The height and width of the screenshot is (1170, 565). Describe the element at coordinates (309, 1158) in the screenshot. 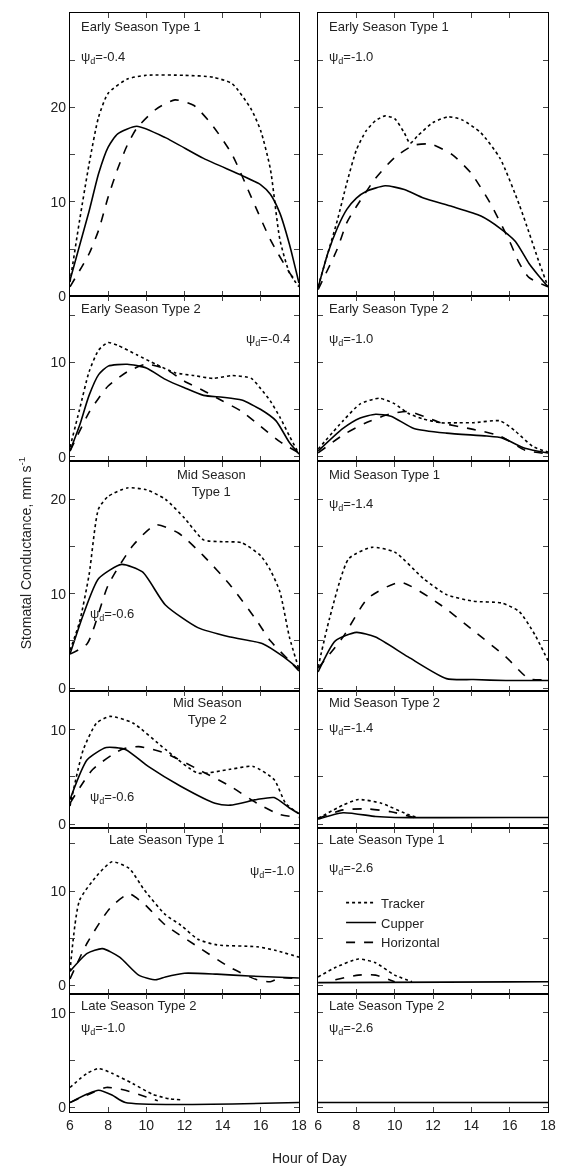

I see `x-axis-title: Hour of Day` at that location.